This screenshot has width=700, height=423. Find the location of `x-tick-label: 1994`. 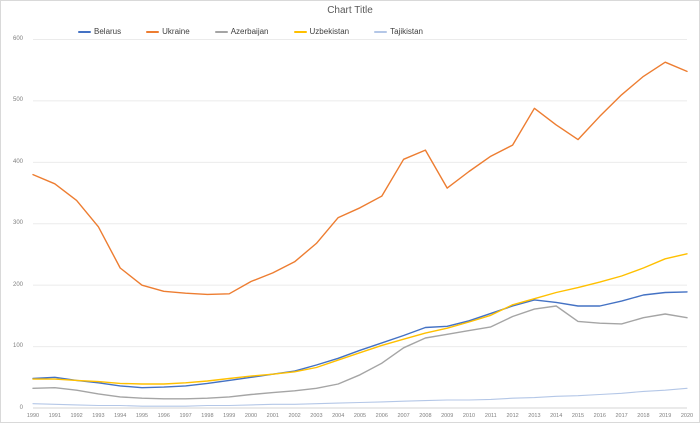

x-tick-label: 1994 is located at coordinates (120, 416).